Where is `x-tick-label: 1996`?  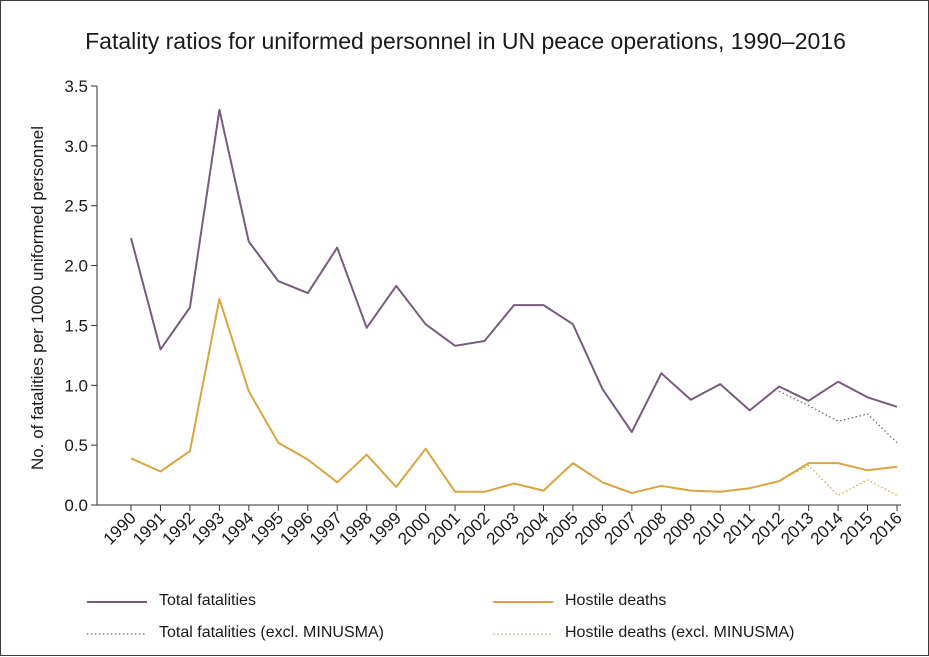 x-tick-label: 1996 is located at coordinates (296, 528).